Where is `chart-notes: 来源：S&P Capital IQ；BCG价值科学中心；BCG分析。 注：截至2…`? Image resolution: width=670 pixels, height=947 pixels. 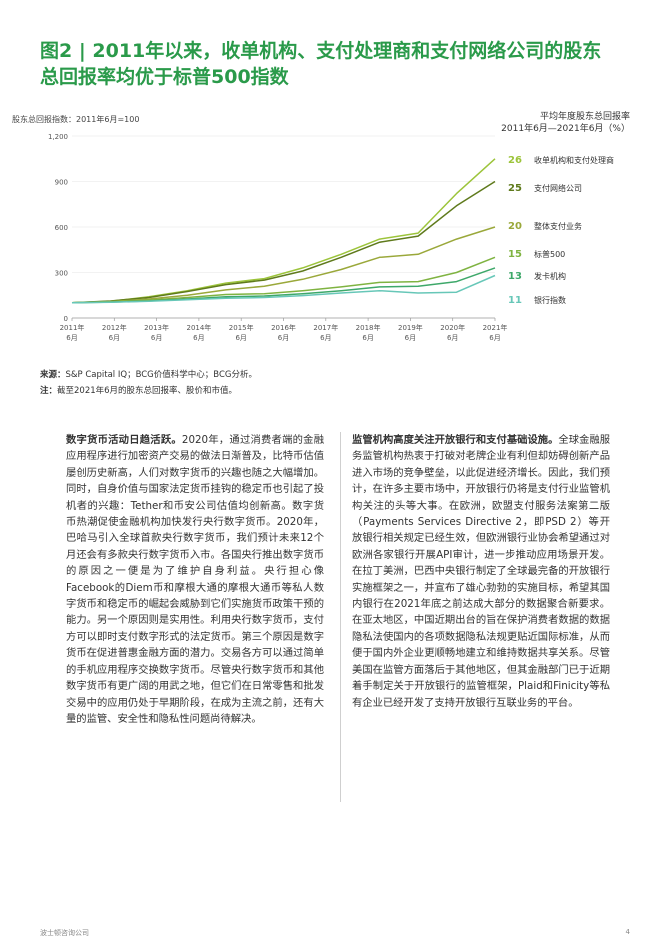 chart-notes: 来源：S&P Capital IQ；BCG价值科学中心；BCG分析。 注：截至2… is located at coordinates (148, 383).